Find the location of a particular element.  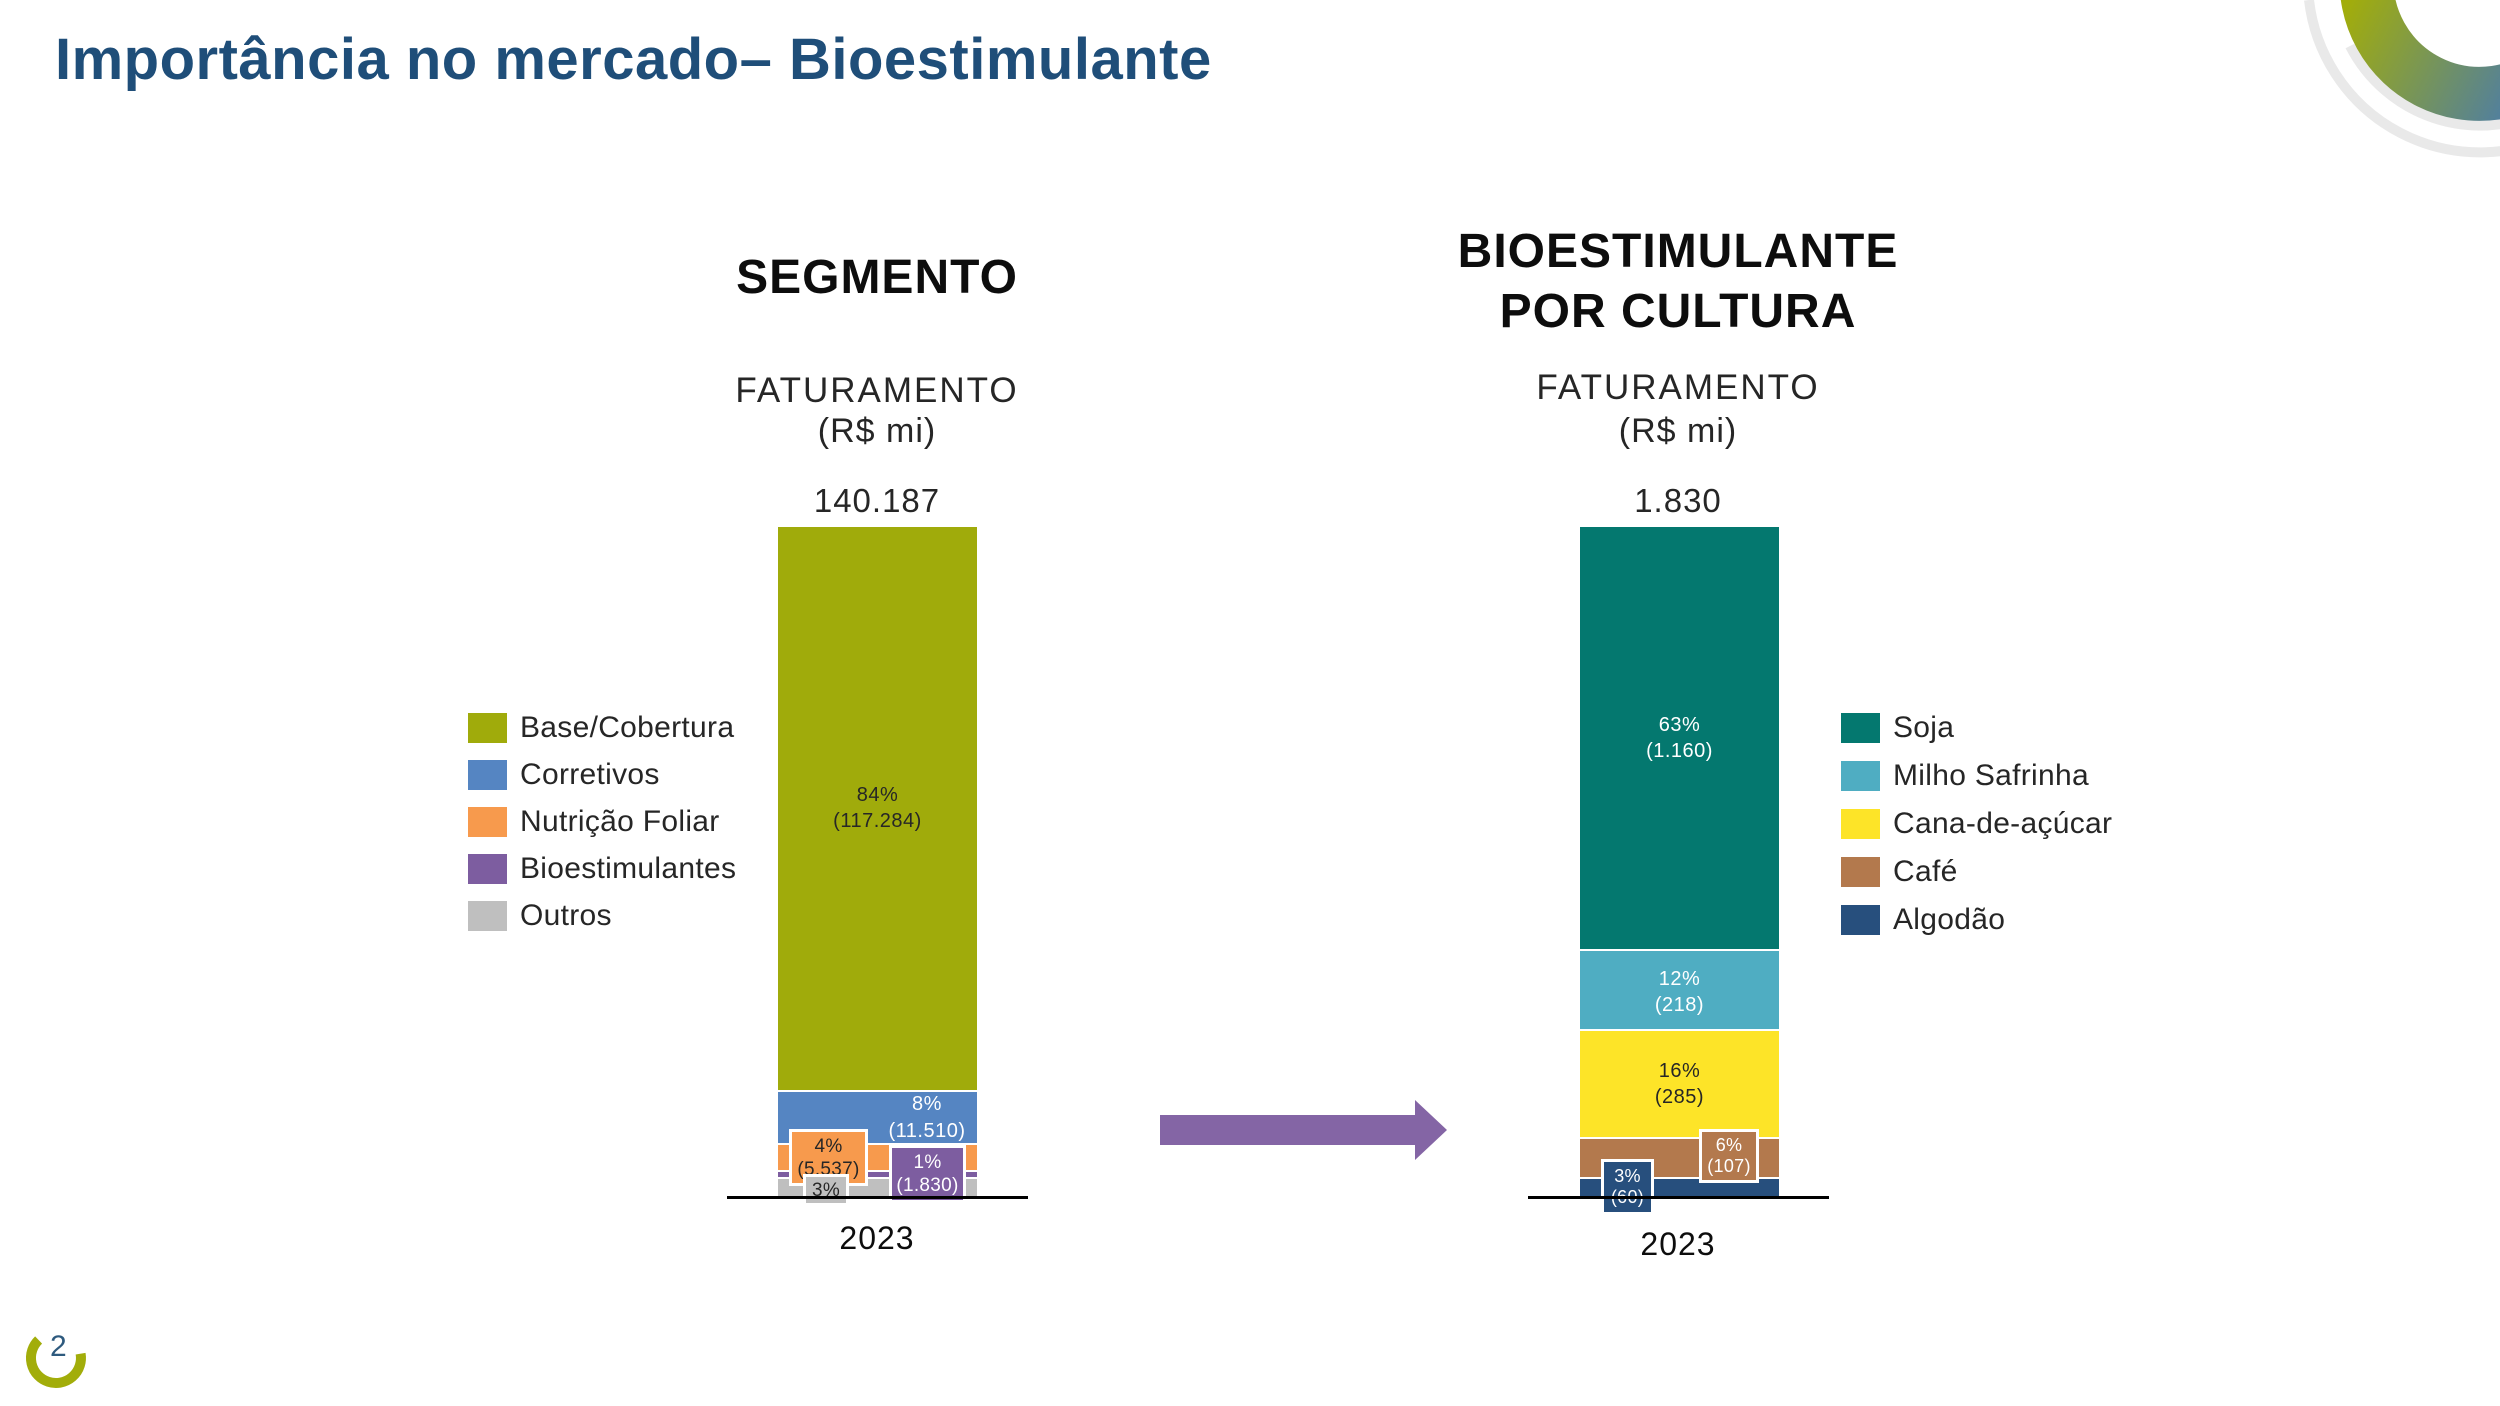

legend-label: Nutrição Foliar is located at coordinates (620, 821).